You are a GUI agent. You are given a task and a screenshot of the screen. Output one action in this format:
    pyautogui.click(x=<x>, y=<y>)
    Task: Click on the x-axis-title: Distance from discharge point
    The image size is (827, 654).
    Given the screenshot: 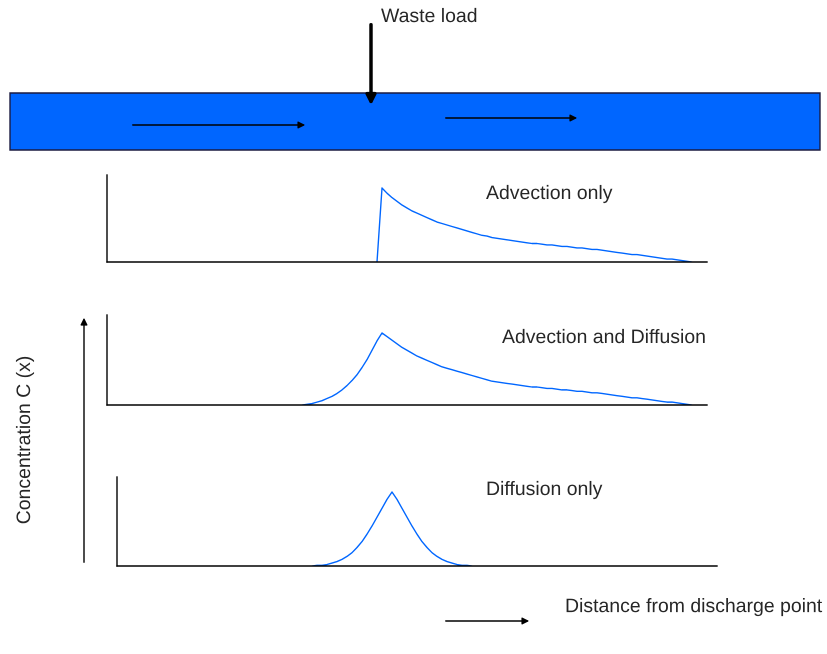 What is the action you would take?
    pyautogui.click(x=694, y=607)
    